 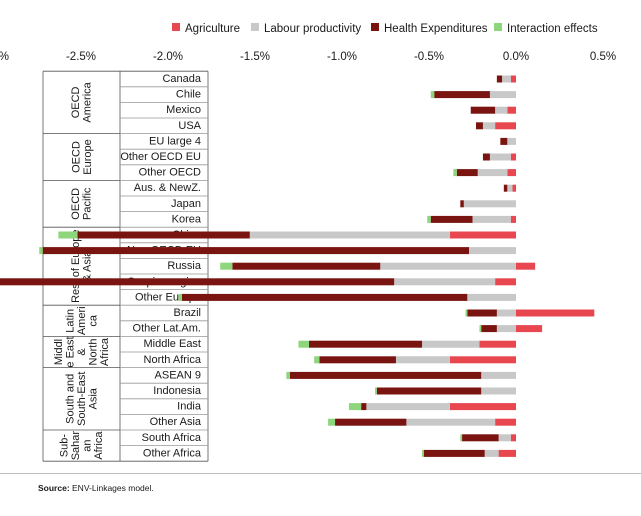 I want to click on bar-other-oecd-eu-labour-productivity, so click(x=500, y=157).